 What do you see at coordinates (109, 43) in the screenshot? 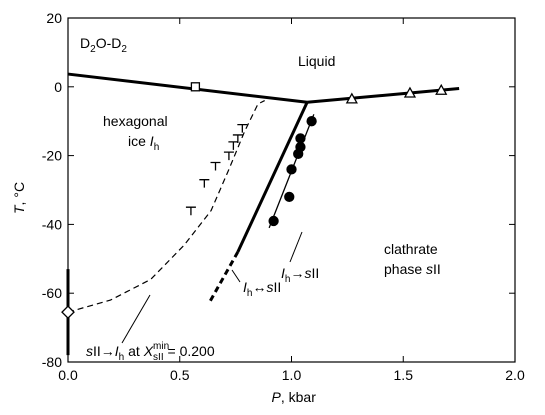
I see `text-segment: O-D` at bounding box center [109, 43].